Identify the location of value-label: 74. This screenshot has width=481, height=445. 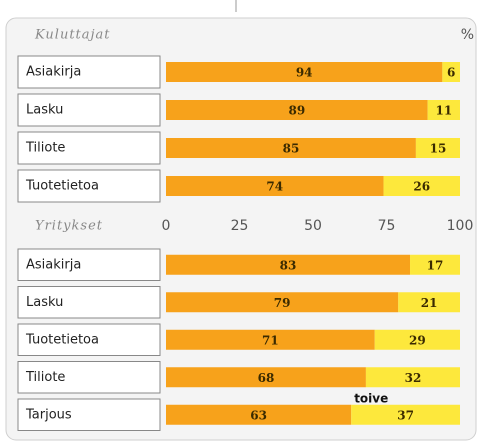
(274, 187).